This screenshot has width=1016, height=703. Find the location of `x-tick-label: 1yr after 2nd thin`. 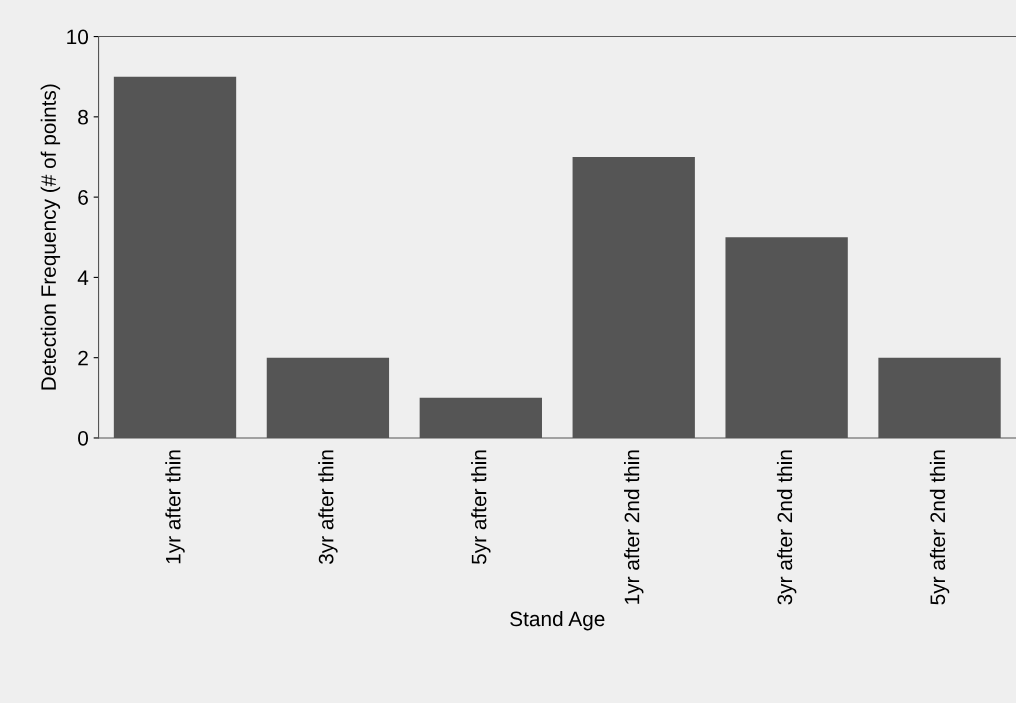

x-tick-label: 1yr after 2nd thin is located at coordinates (634, 527).